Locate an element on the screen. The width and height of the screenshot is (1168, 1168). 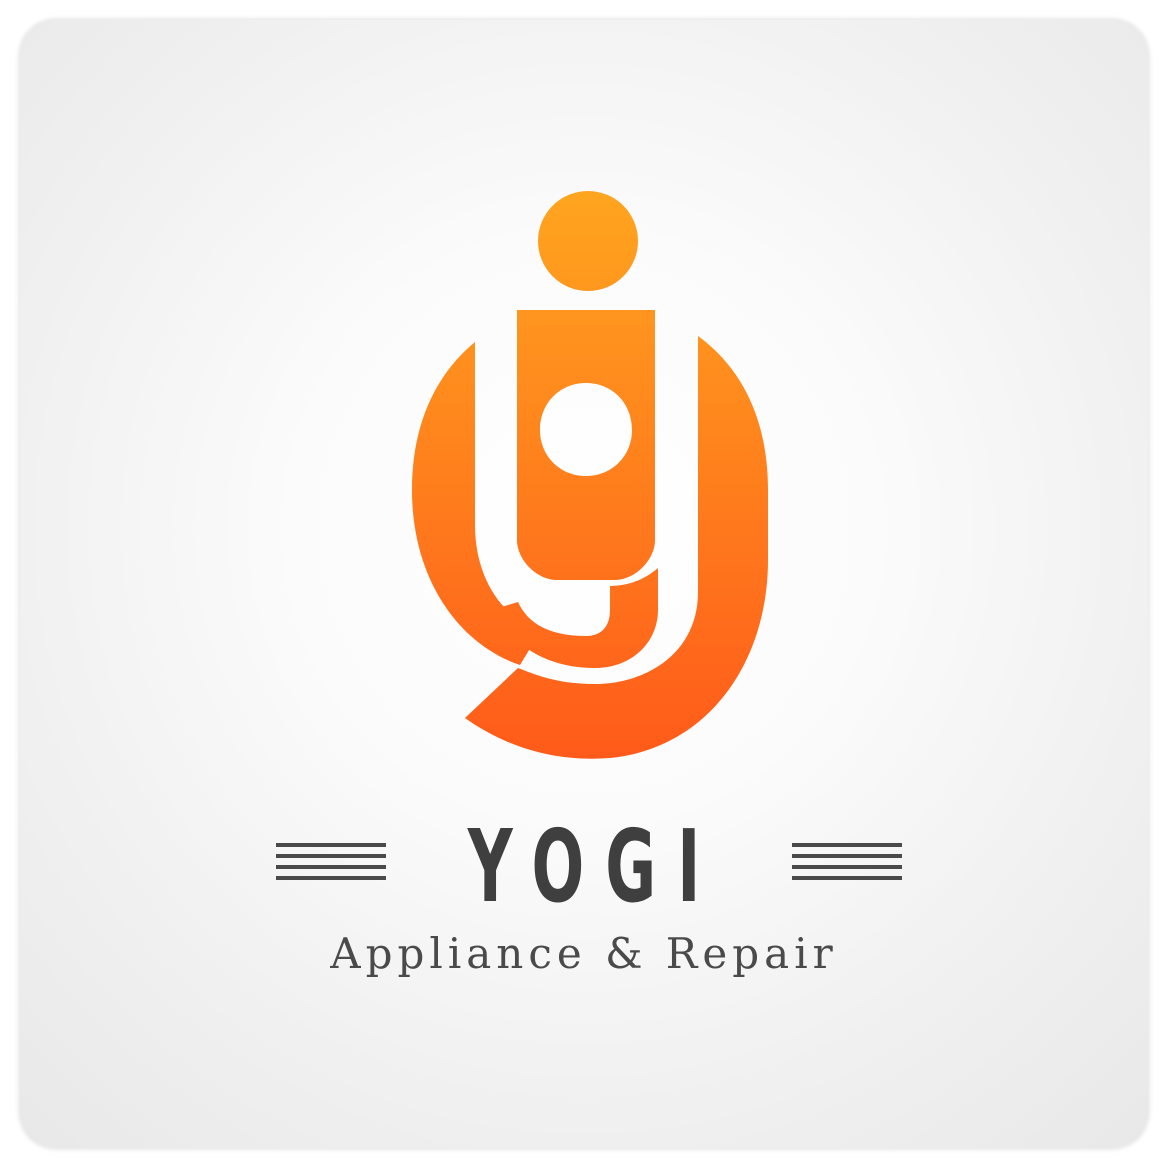
inner-curl-shape is located at coordinates (578, 618).